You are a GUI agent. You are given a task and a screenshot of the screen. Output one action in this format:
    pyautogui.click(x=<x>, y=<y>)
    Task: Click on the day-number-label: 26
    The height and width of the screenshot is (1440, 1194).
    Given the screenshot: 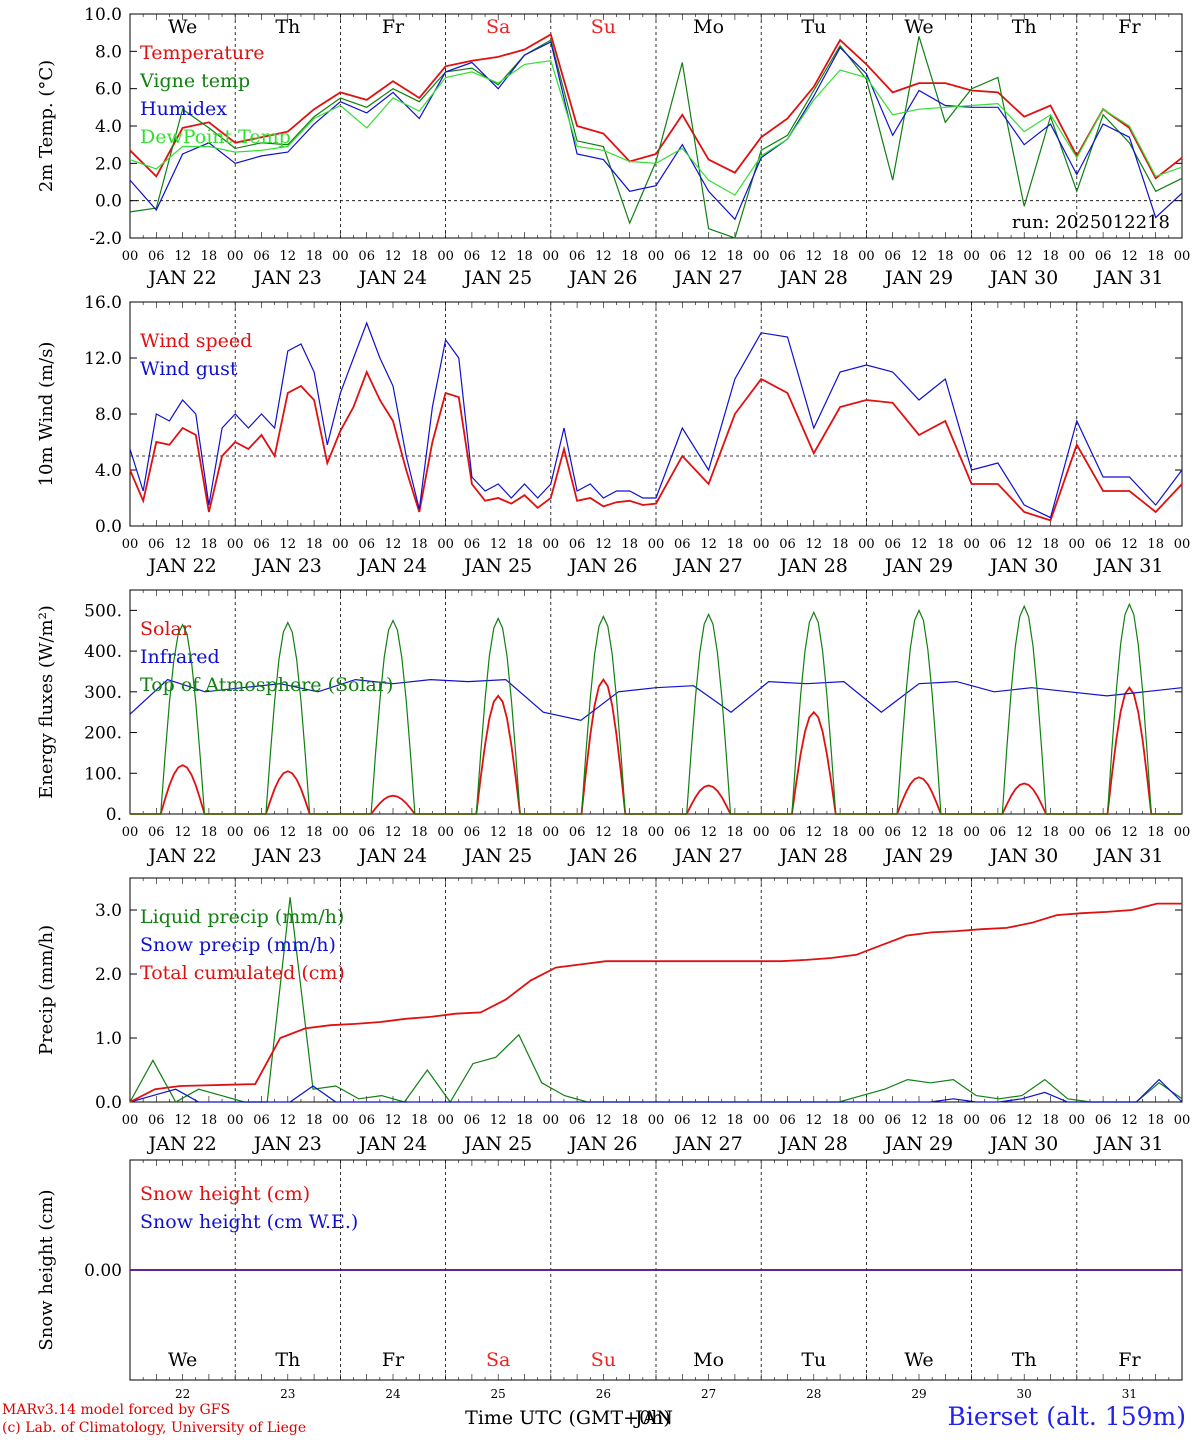 What is the action you would take?
    pyautogui.click(x=603, y=1394)
    